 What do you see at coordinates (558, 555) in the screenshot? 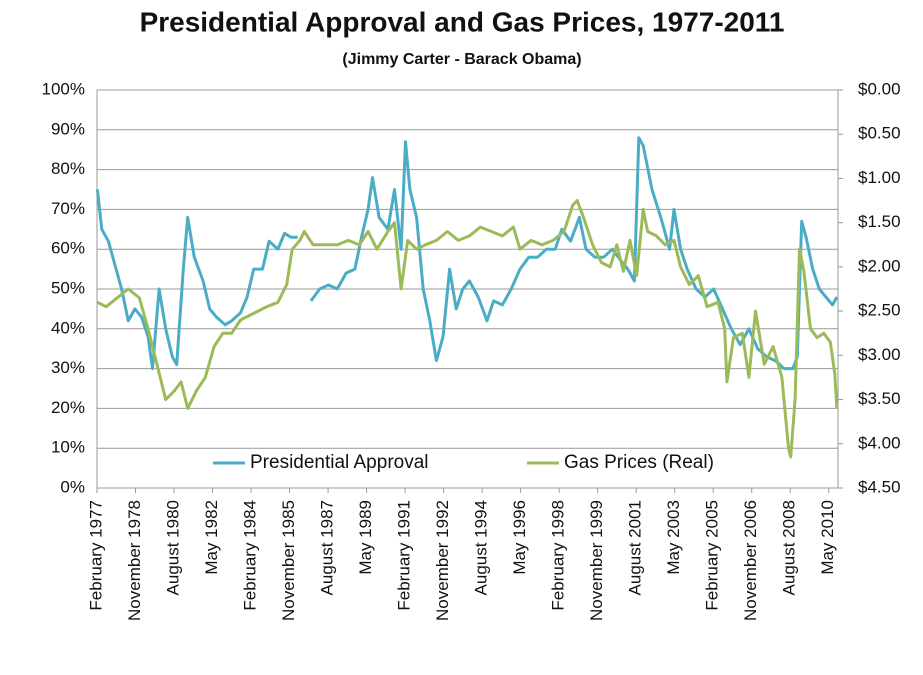
I see `x-tick-label: February 1998` at bounding box center [558, 555].